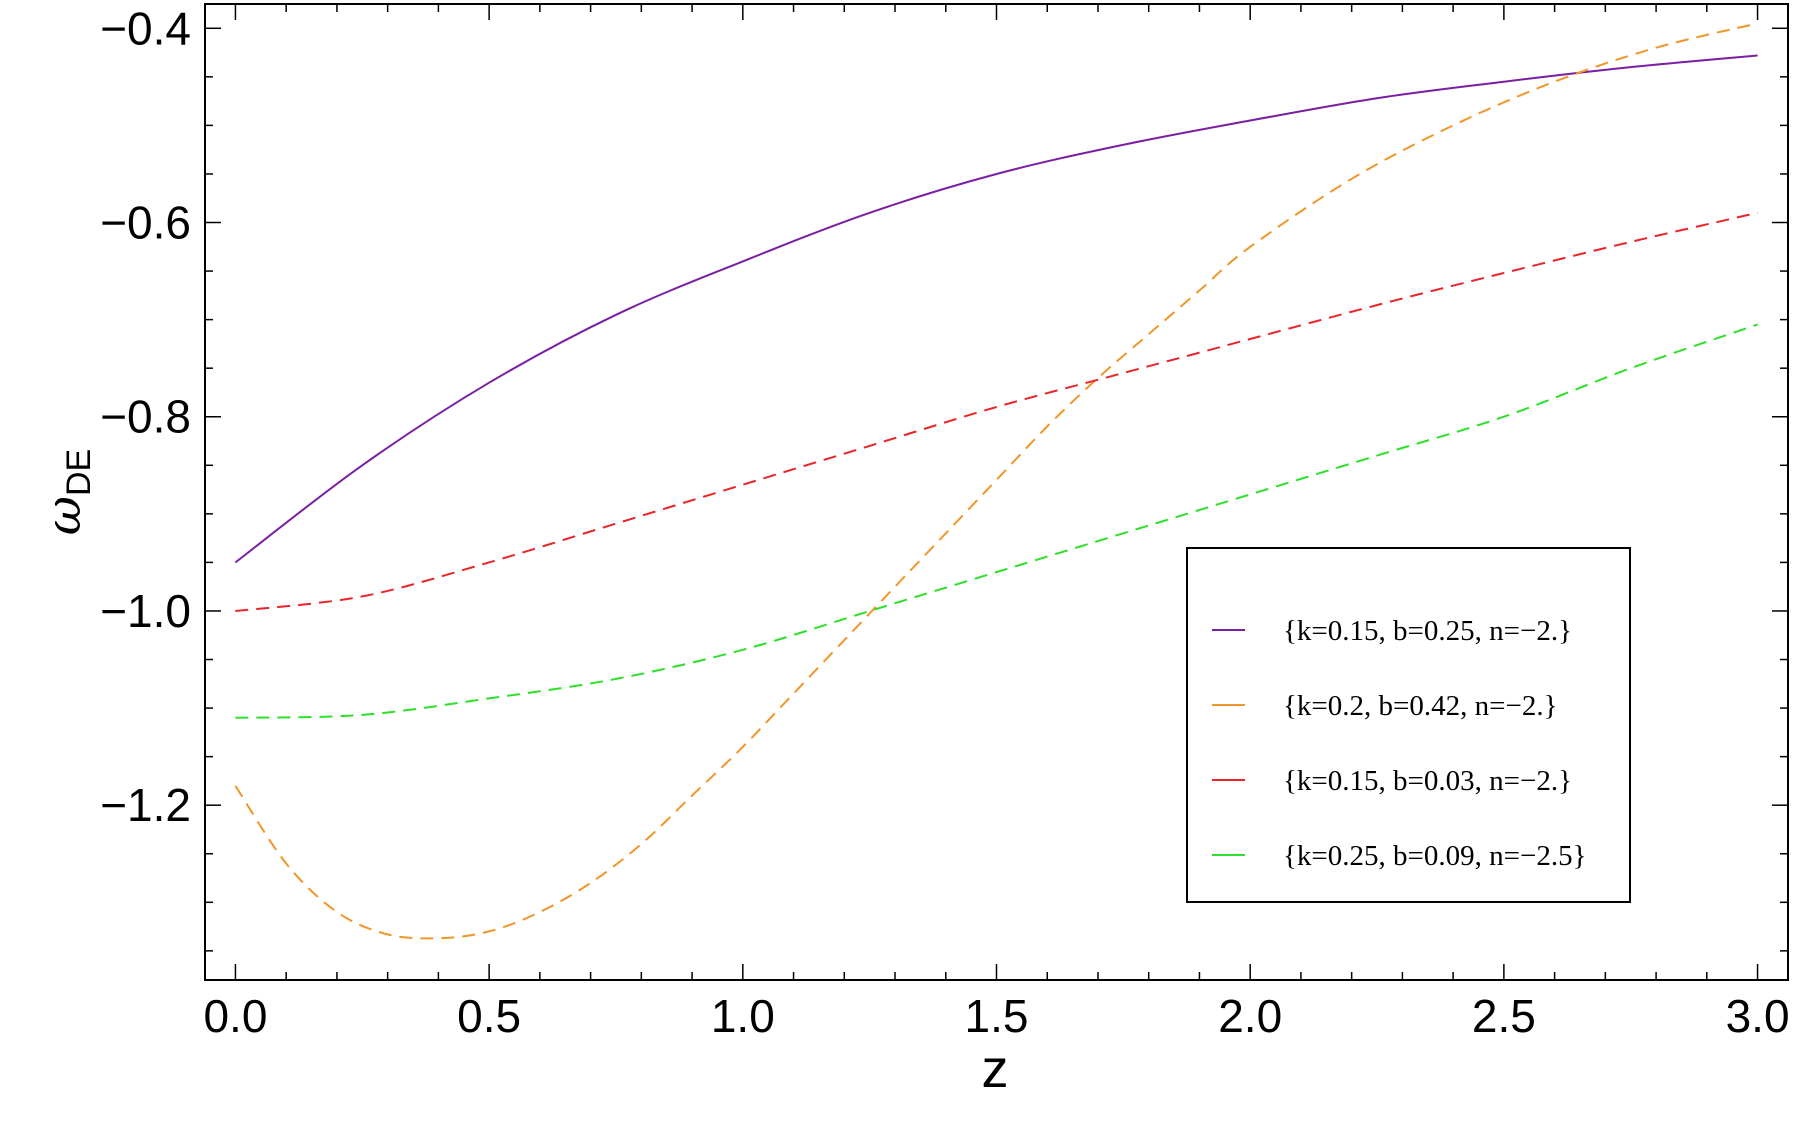  Describe the element at coordinates (145, 417) in the screenshot. I see `y-tick-label: −0.8` at that location.